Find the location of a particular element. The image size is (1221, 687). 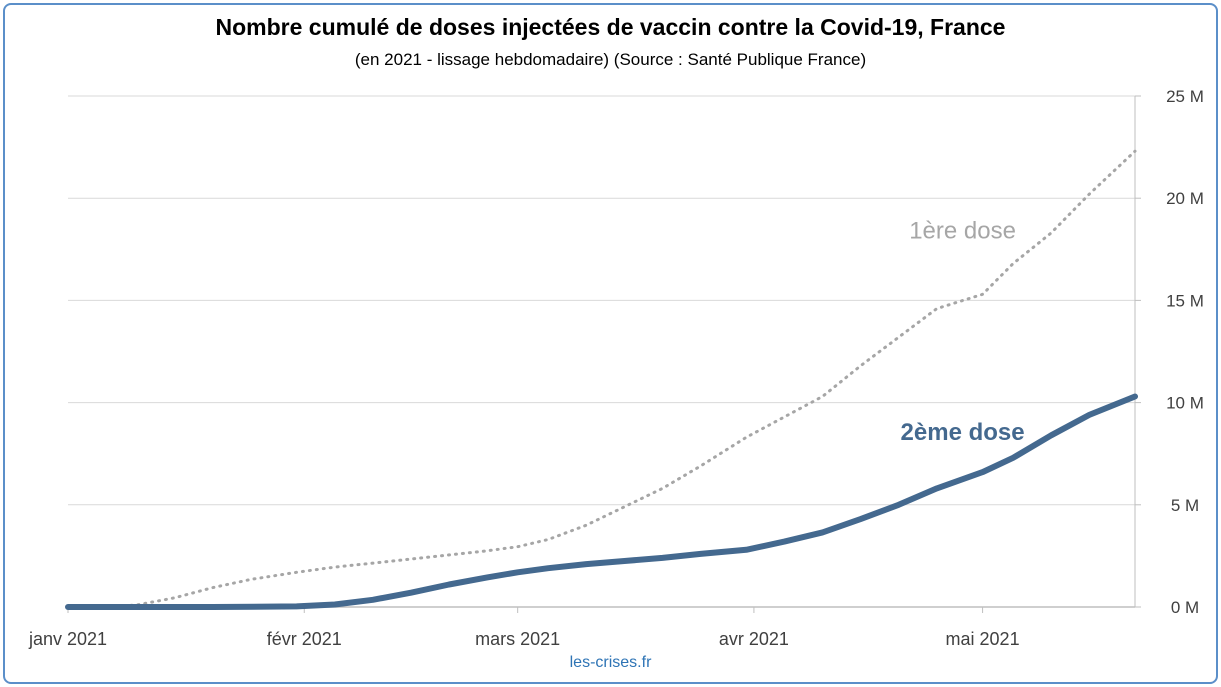

y-tick-label: 15 M is located at coordinates (1185, 300).